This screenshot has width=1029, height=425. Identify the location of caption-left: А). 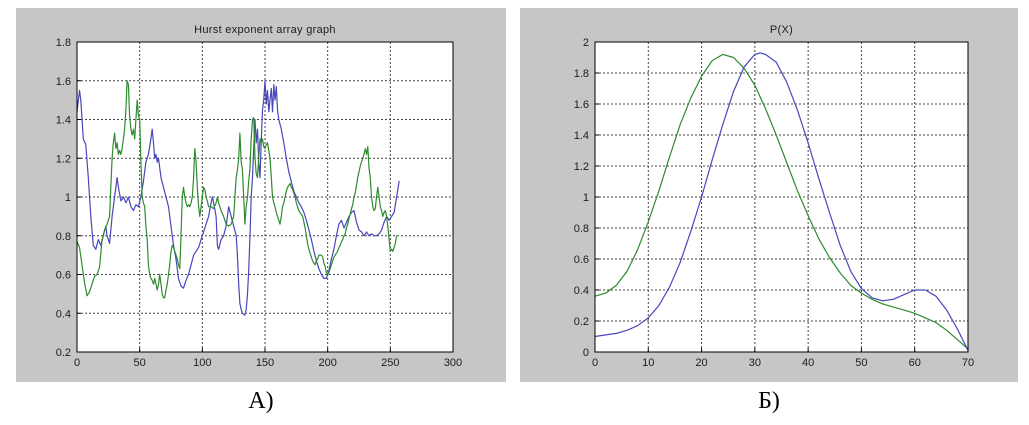
(261, 401).